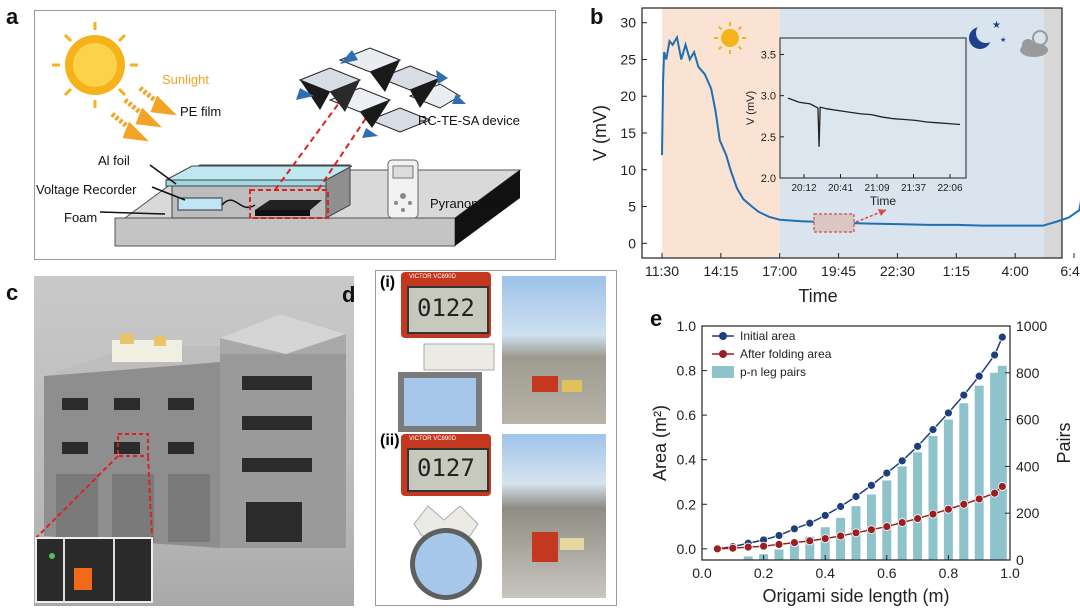 The width and height of the screenshot is (1080, 610). I want to click on cloudy-icon, so click(1034, 43).